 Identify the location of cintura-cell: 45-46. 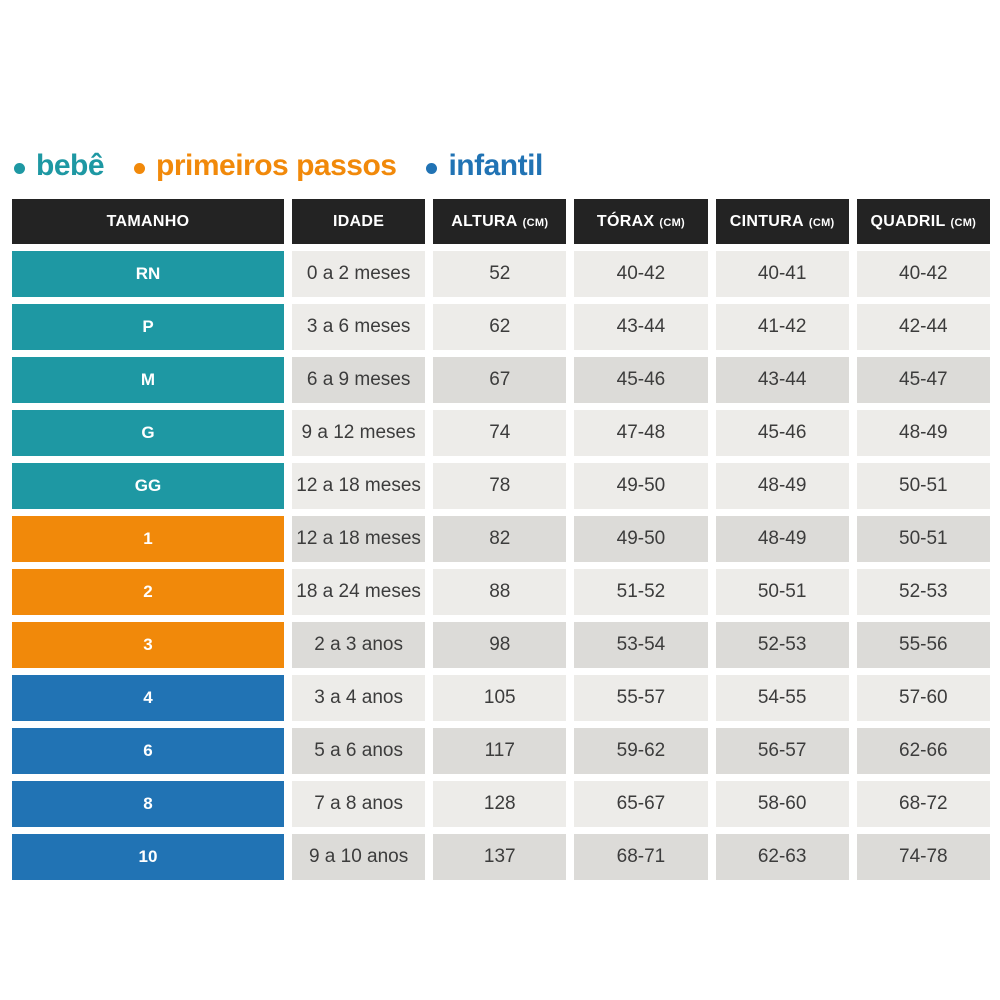
(782, 433).